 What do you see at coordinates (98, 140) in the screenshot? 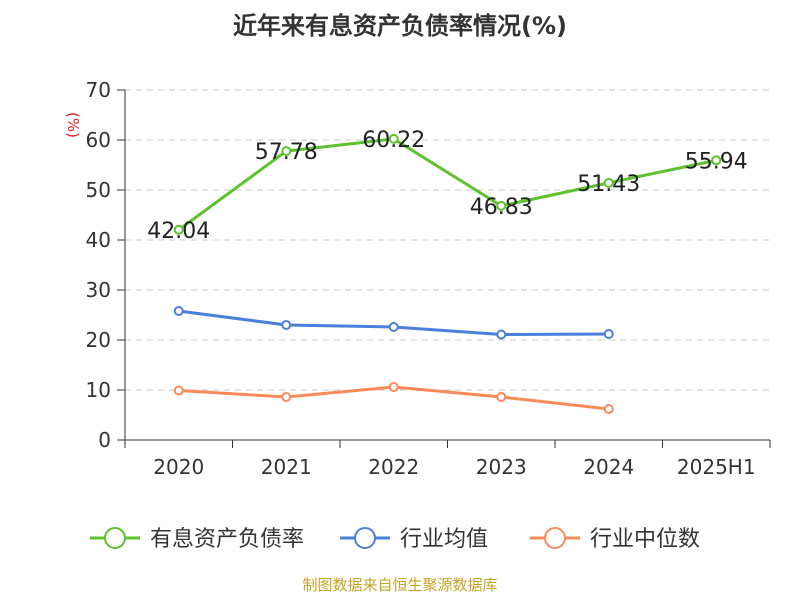
I see `y-tick-label: 60` at bounding box center [98, 140].